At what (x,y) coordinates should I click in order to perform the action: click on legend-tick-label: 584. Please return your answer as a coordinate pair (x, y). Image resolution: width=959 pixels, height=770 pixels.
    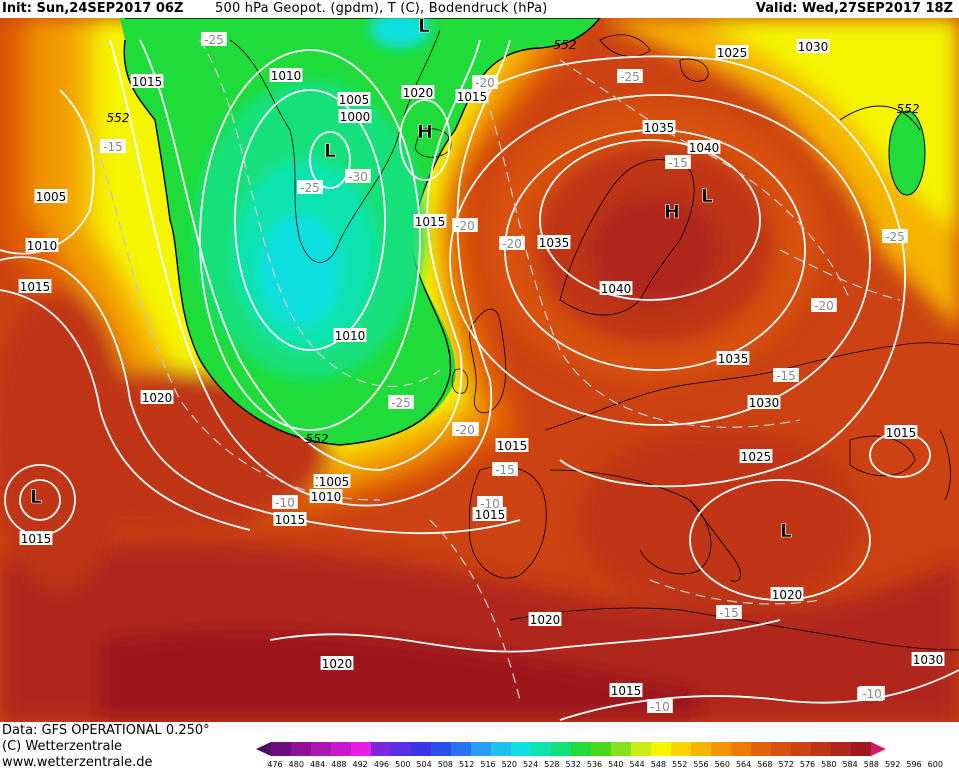
    Looking at the image, I should click on (850, 764).